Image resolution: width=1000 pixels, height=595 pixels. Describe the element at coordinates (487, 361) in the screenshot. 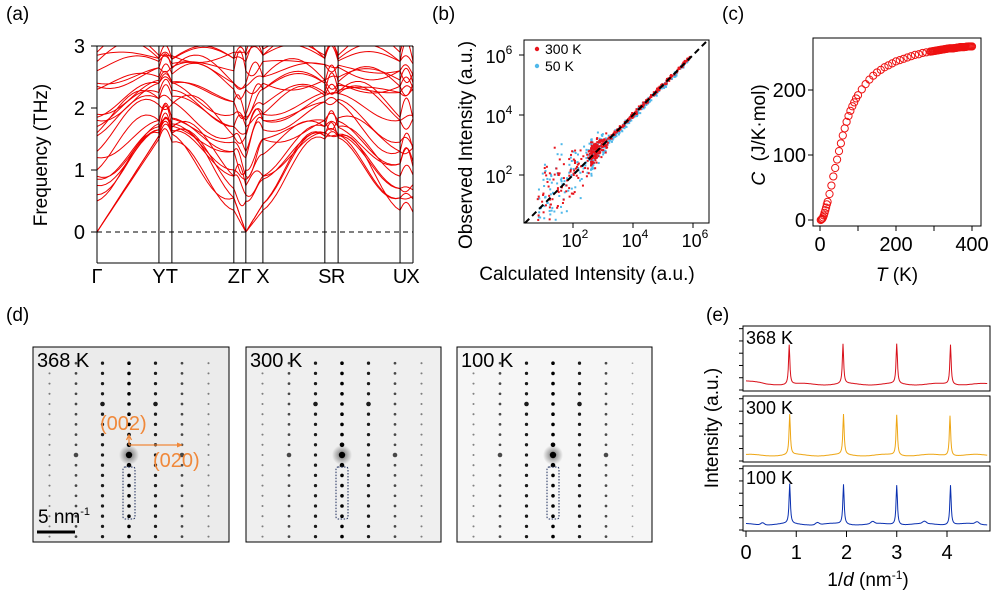

I see `temperature-label: 100 K` at that location.